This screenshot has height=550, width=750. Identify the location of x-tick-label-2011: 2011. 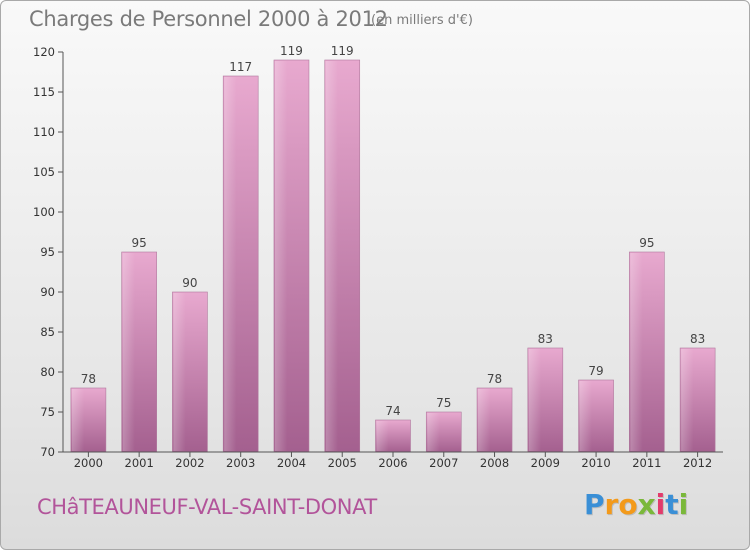
(646, 463).